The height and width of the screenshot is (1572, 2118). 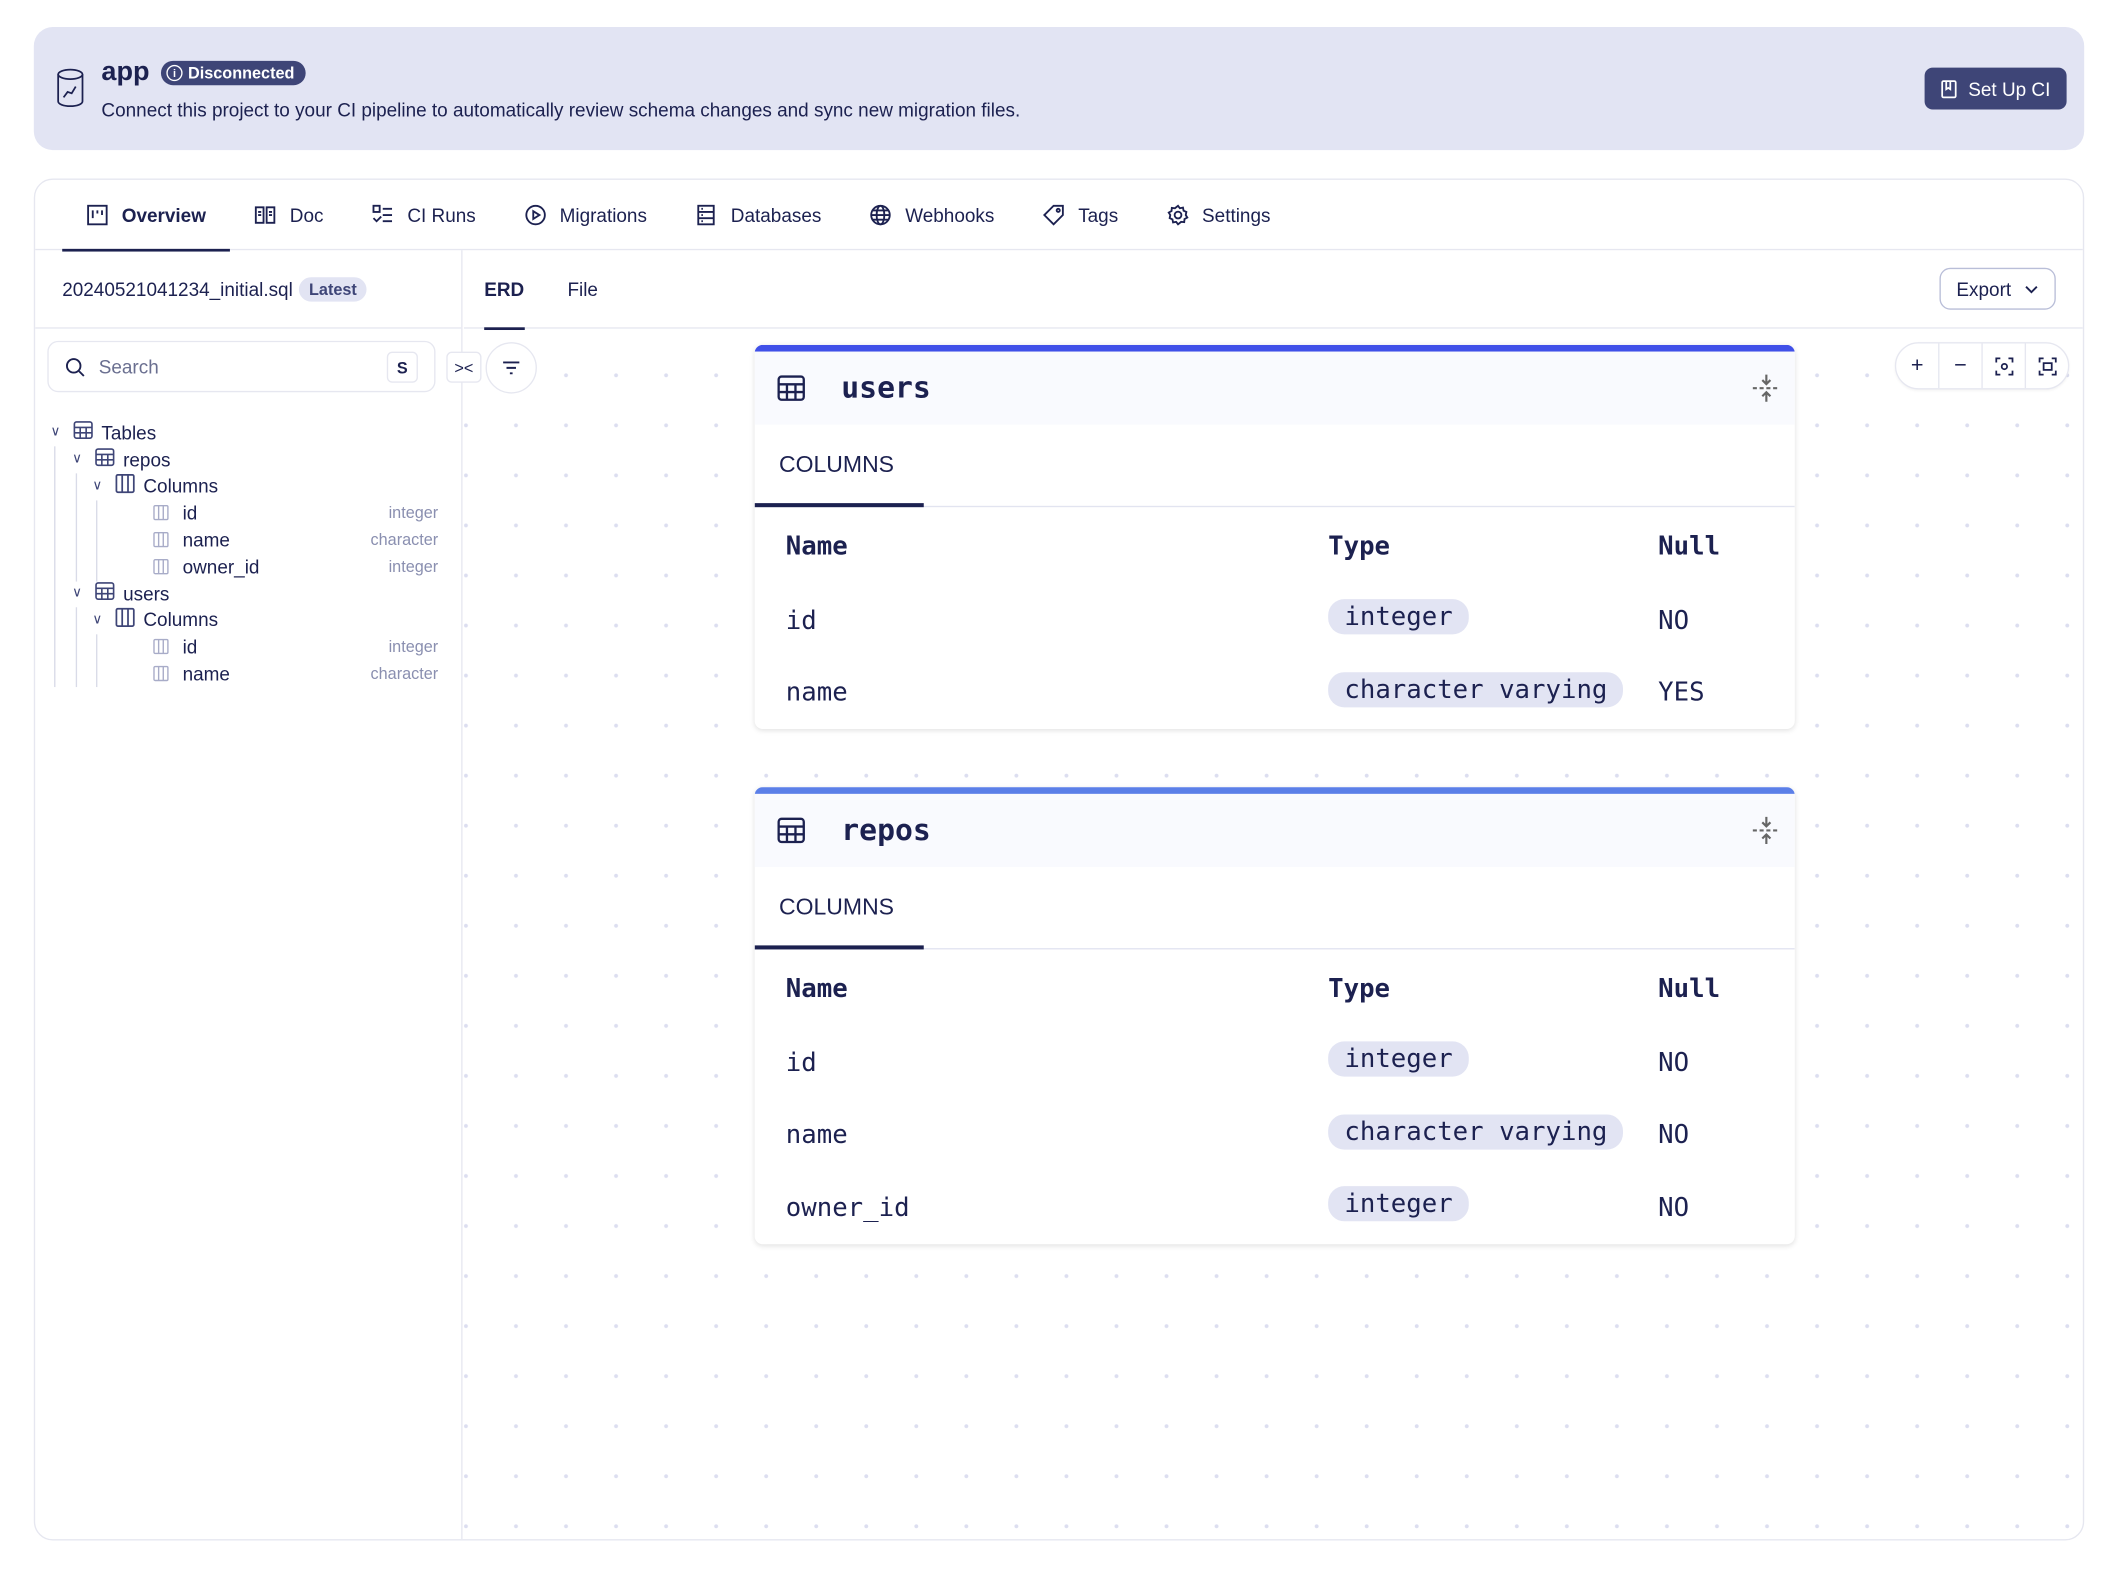 What do you see at coordinates (234, 366) in the screenshot?
I see `search-input` at bounding box center [234, 366].